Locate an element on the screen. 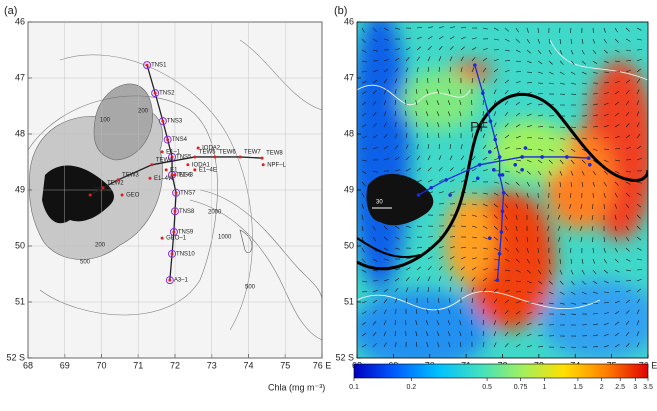  y-tick-label: 52 S is located at coordinates (344, 357).